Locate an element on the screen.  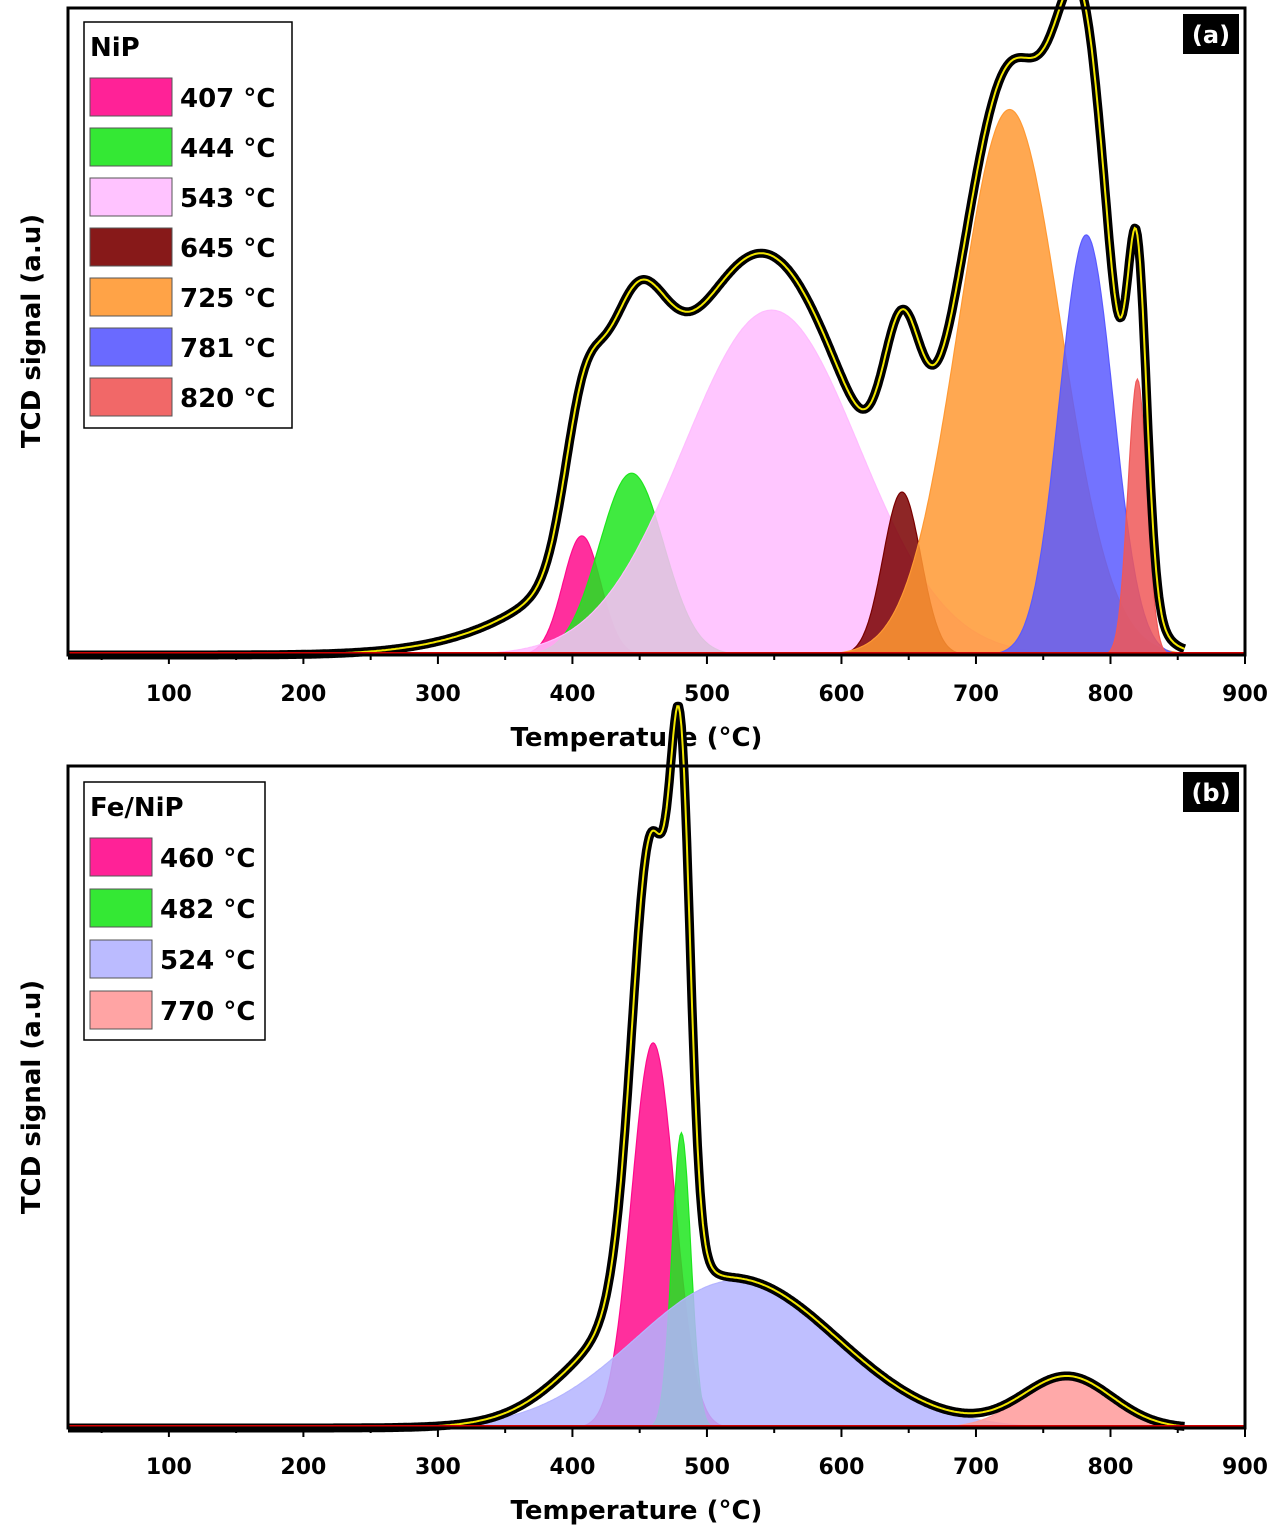
legend-label: 725 °C is located at coordinates (227, 299).